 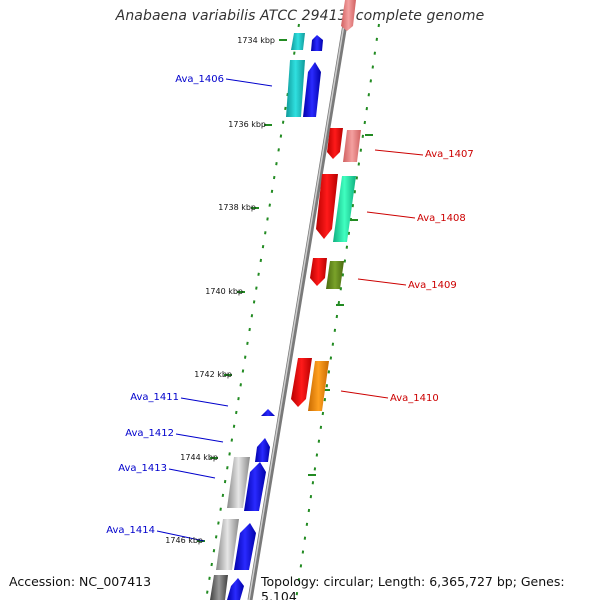 I want to click on kbp-label-1744: 1744 kbp, so click(x=199, y=457).